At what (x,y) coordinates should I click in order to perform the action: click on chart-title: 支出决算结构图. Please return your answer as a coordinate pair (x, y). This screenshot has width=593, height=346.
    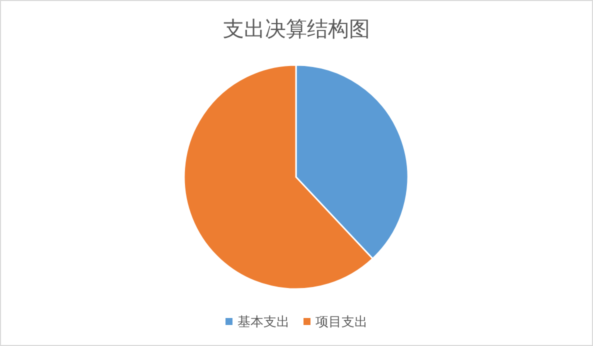
    Looking at the image, I should click on (296, 29).